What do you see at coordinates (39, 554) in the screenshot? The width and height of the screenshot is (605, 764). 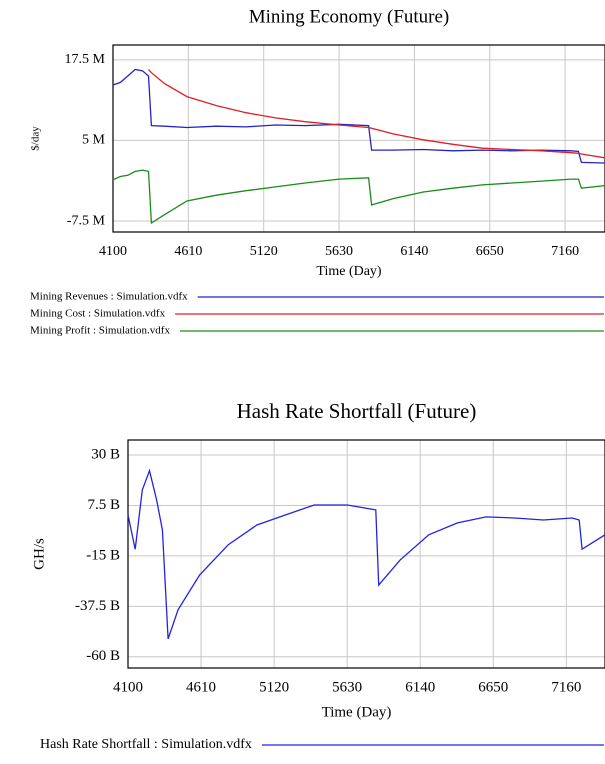 I see `y-axis-label: GH/s` at bounding box center [39, 554].